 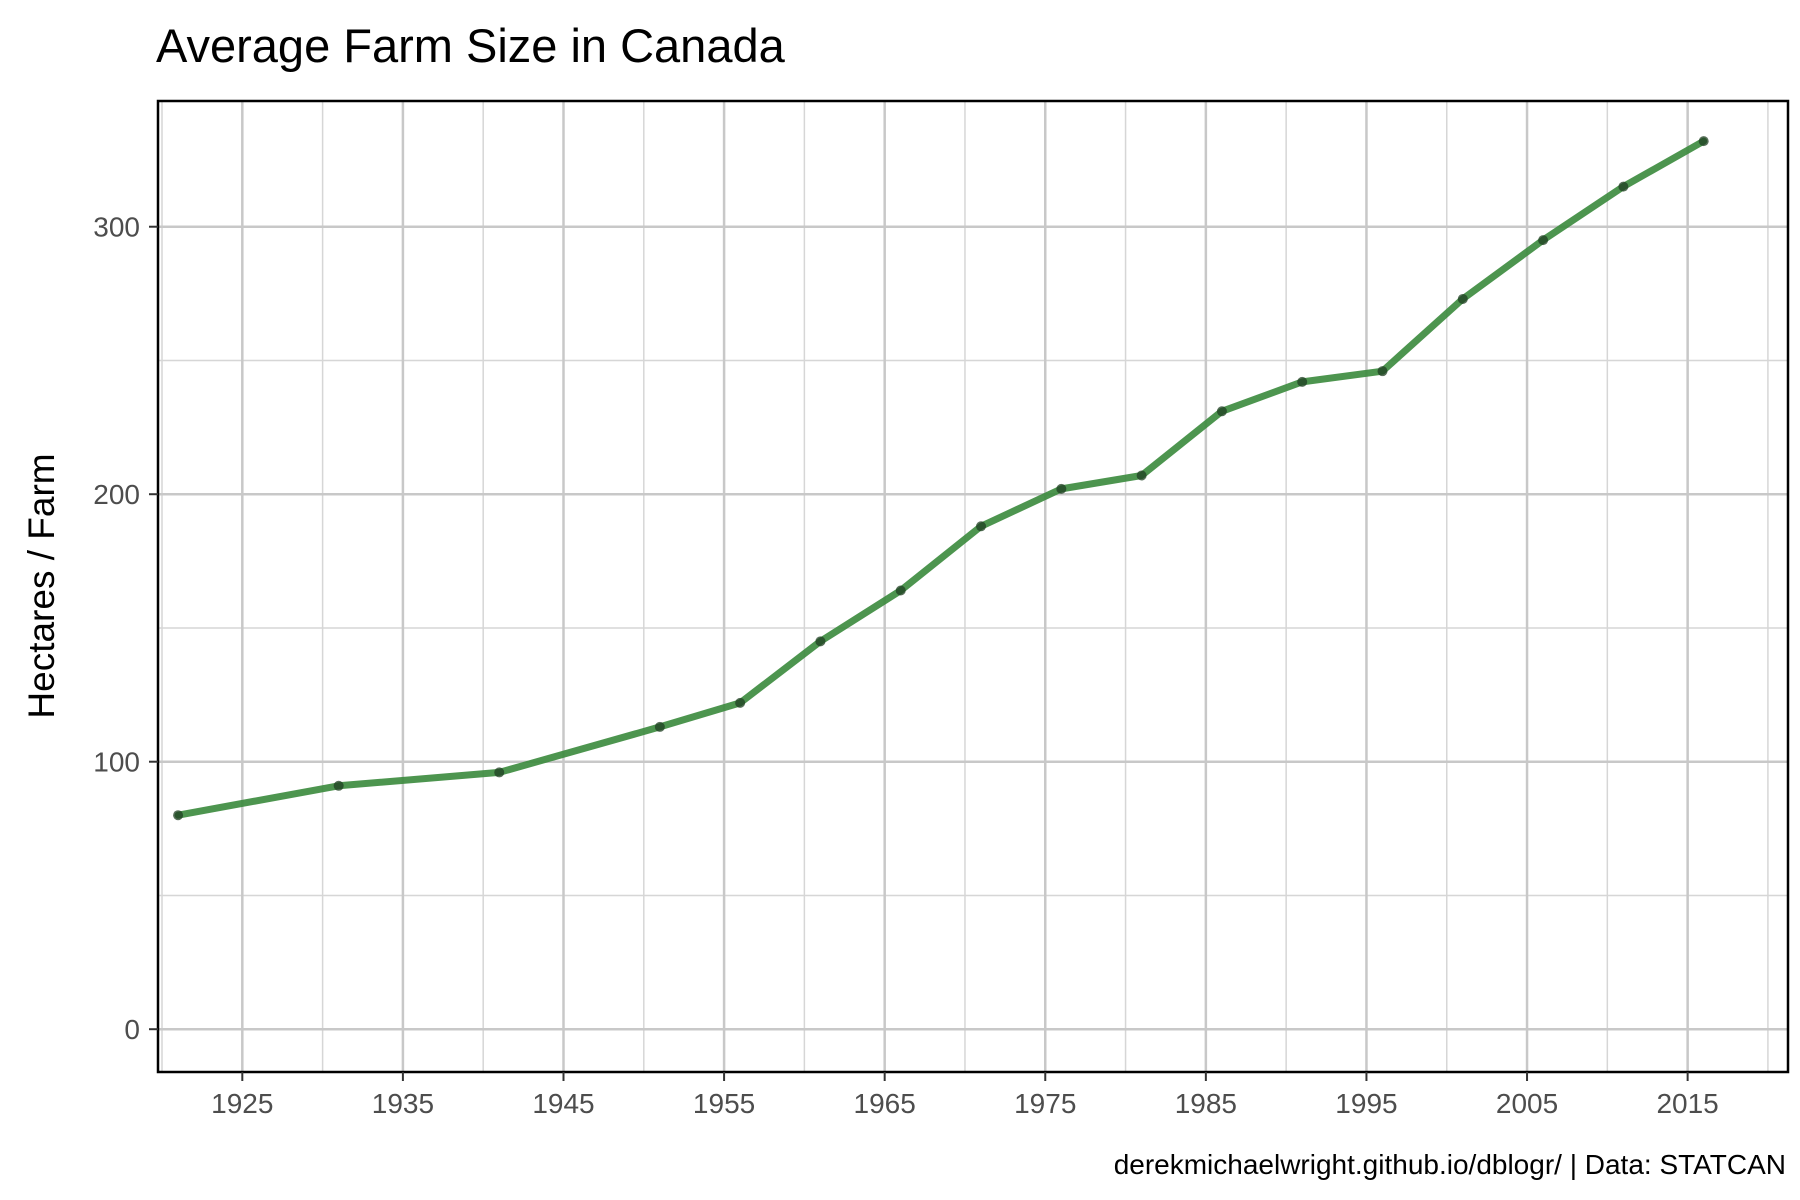 I want to click on y-axis-title: Hectares / Farm, so click(x=41, y=585).